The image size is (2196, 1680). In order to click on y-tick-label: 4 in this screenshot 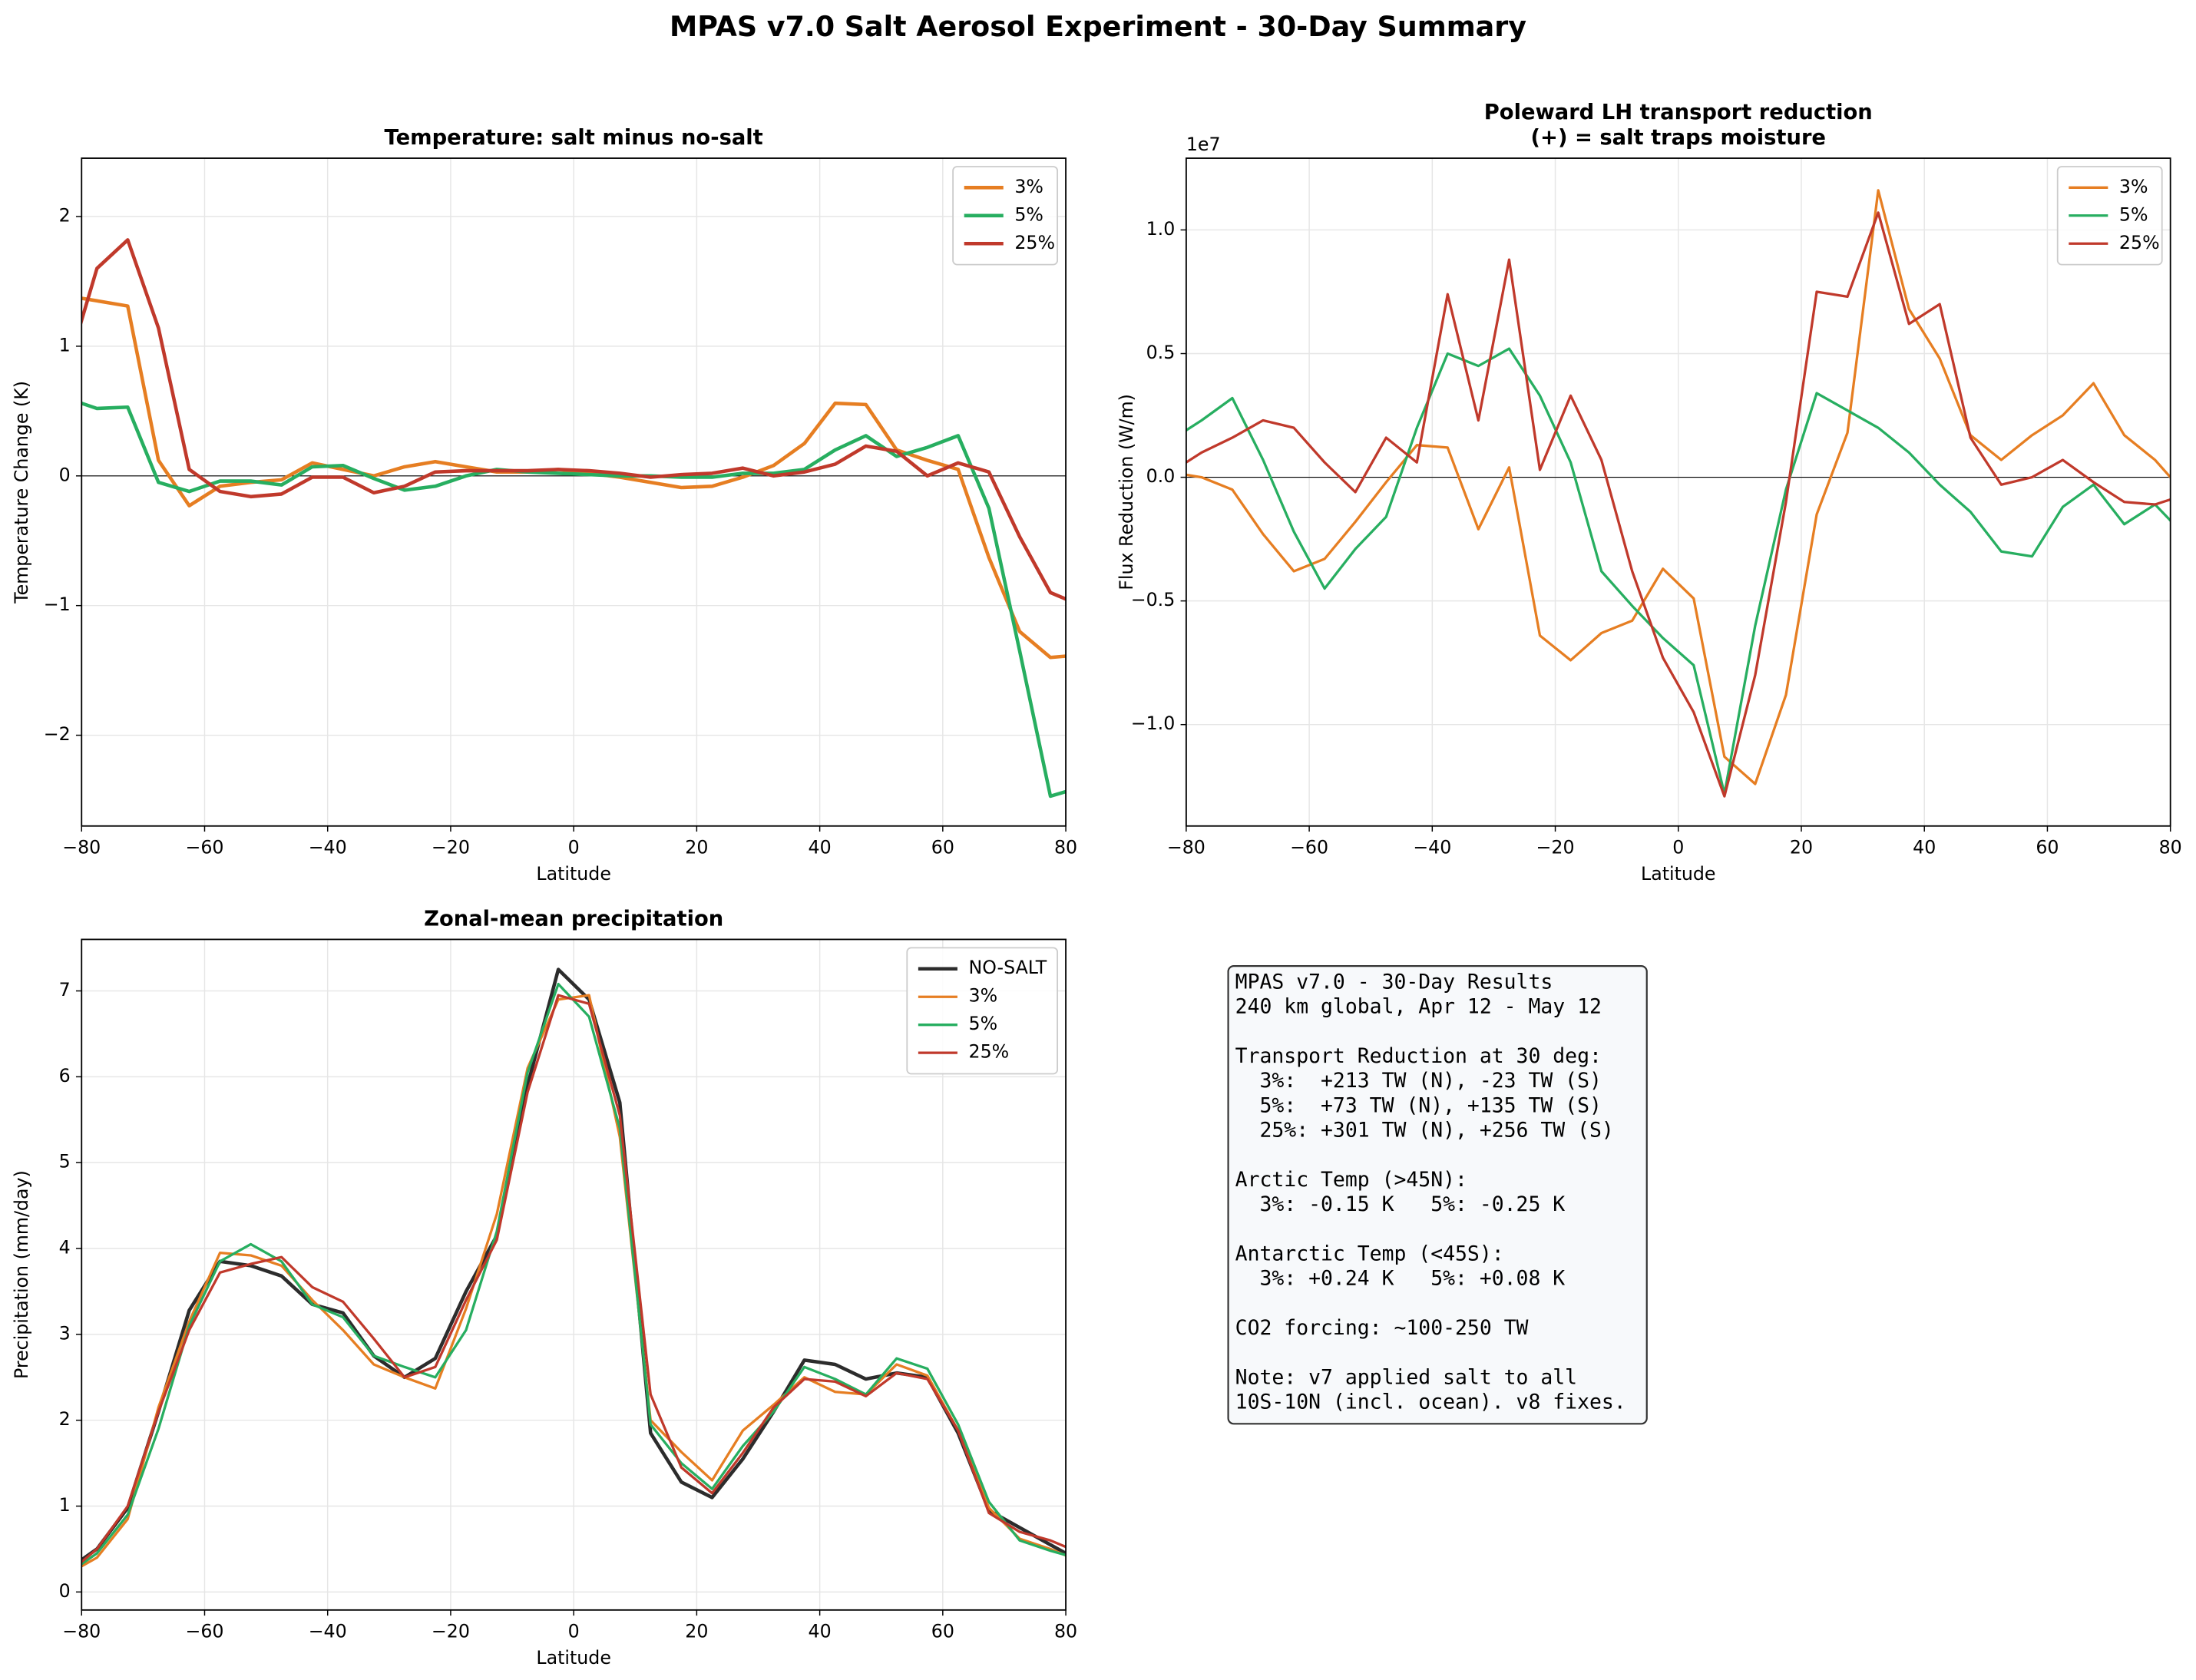, I will do `click(65, 1247)`.